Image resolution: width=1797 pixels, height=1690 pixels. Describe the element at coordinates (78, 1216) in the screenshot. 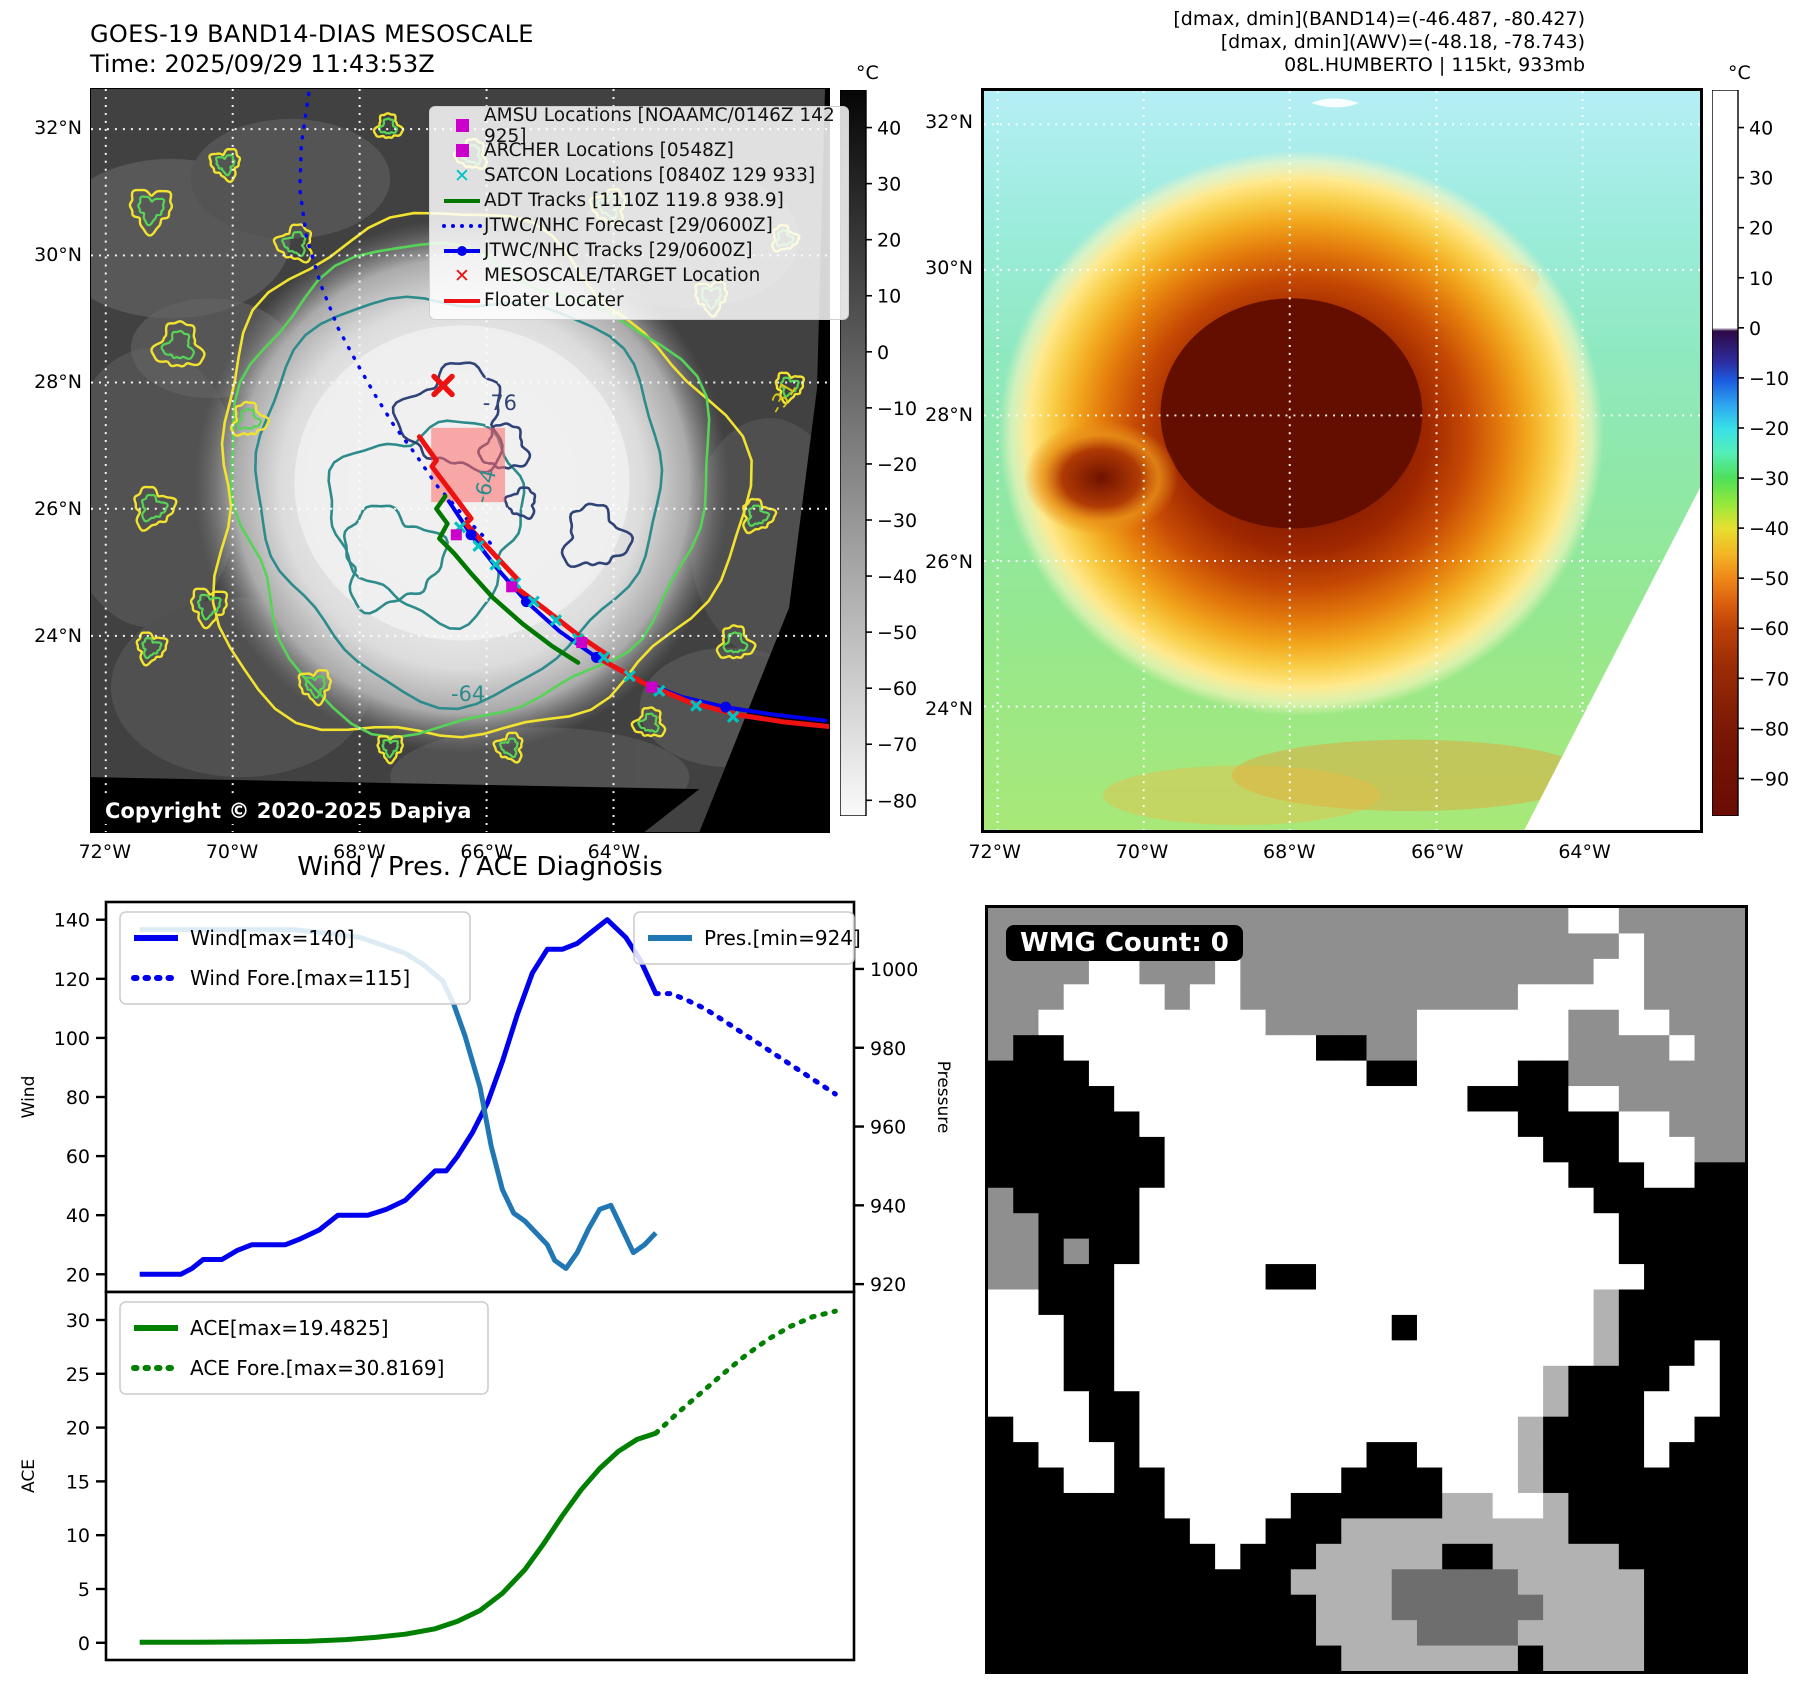

I see `y-tick-label: 40` at that location.